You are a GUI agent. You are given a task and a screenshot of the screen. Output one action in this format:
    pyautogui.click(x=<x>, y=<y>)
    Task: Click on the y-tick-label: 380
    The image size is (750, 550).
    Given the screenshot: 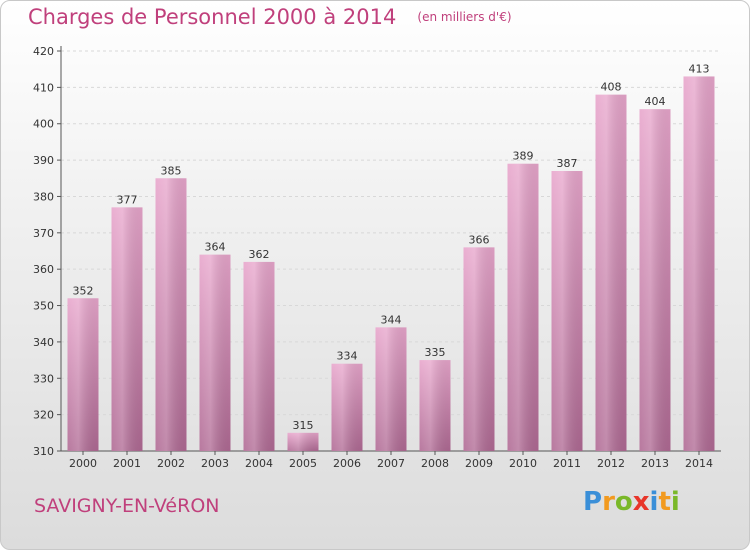 What is the action you would take?
    pyautogui.click(x=43, y=196)
    